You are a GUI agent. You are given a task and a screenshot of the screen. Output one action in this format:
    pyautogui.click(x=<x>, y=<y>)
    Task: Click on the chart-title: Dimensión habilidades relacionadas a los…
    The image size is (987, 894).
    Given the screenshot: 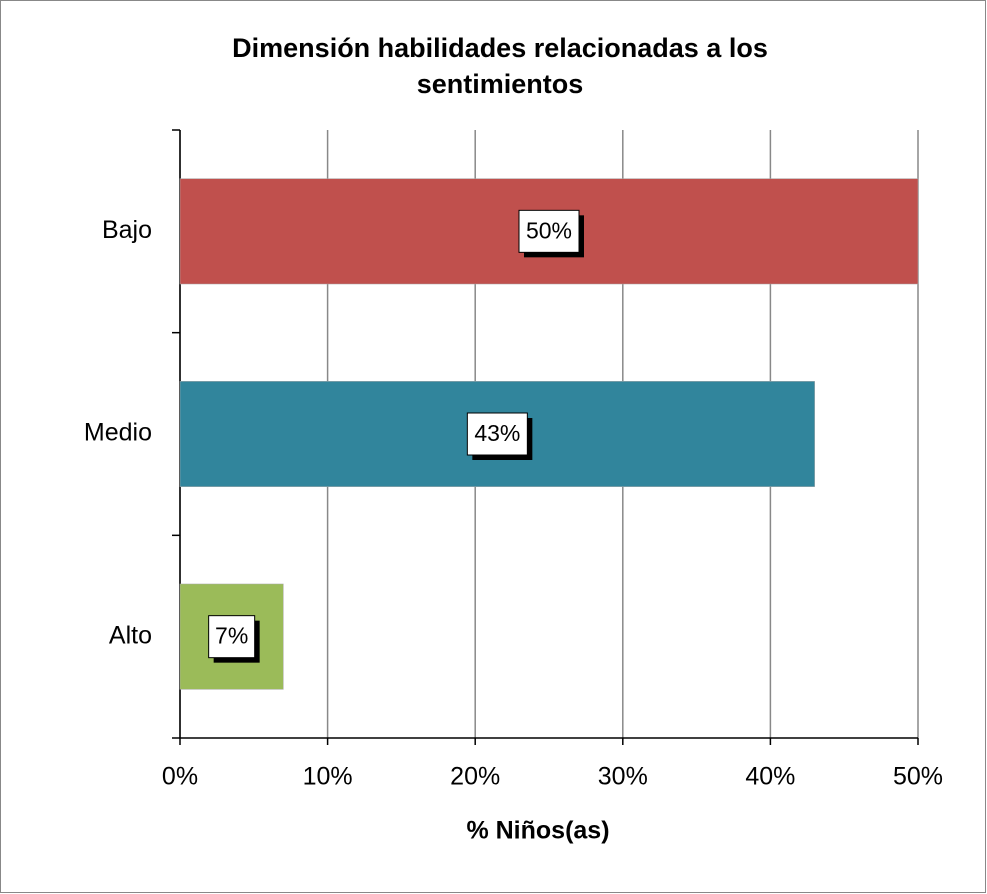 What is the action you would take?
    pyautogui.click(x=500, y=66)
    